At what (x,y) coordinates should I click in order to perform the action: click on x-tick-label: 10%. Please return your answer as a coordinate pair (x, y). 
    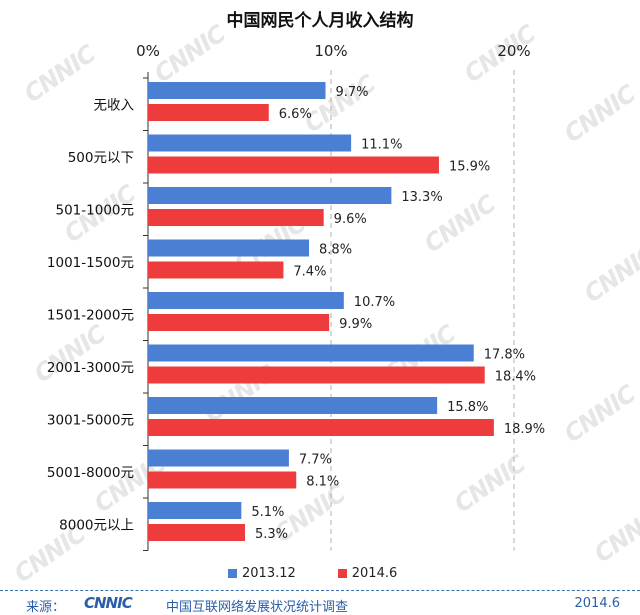
    Looking at the image, I should click on (330, 51).